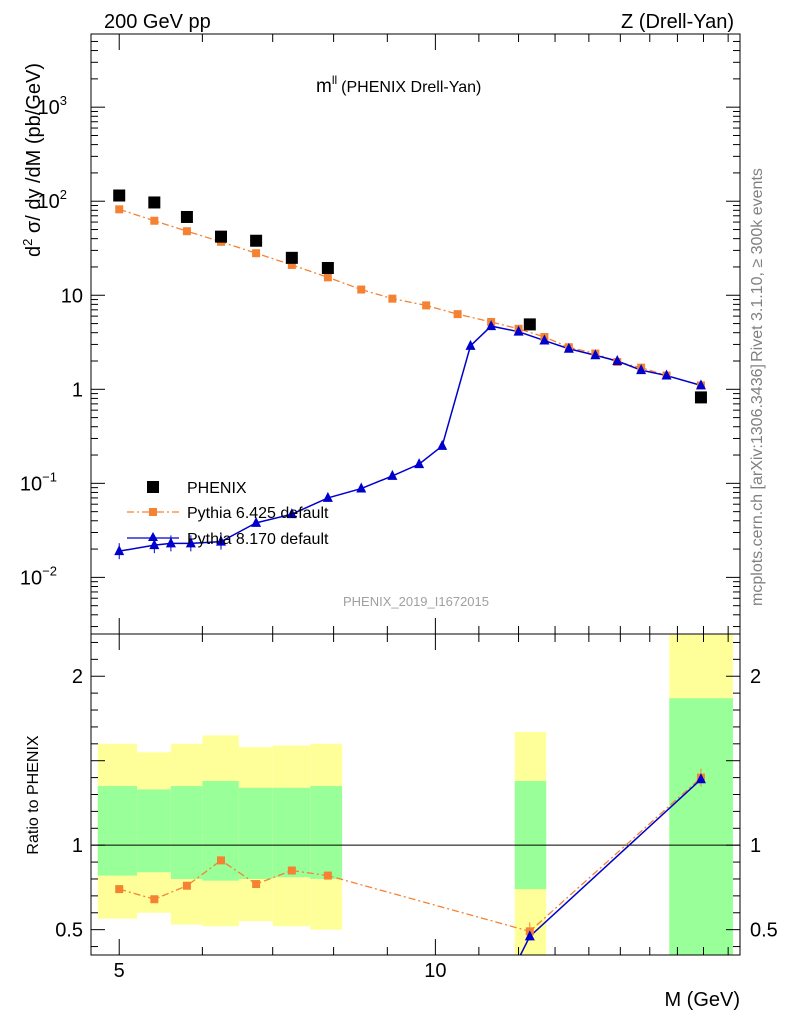 This screenshot has width=786, height=1024. What do you see at coordinates (33, 794) in the screenshot?
I see `ratio-ylabel: Ratio to PHENIX` at bounding box center [33, 794].